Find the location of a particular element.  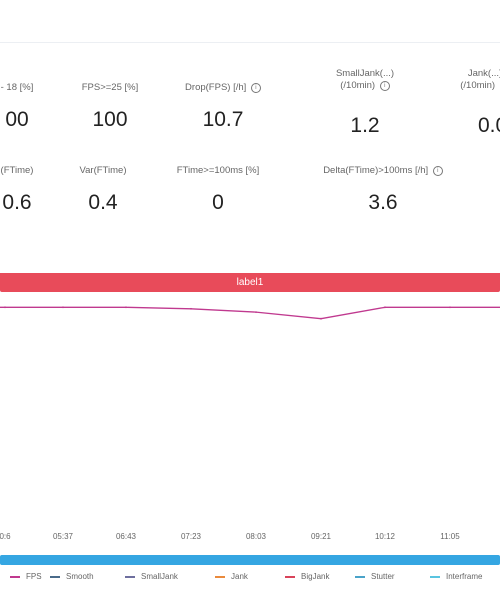

metric-card: SmallJank(...) (/10min) i 1.2 is located at coordinates (365, 103).